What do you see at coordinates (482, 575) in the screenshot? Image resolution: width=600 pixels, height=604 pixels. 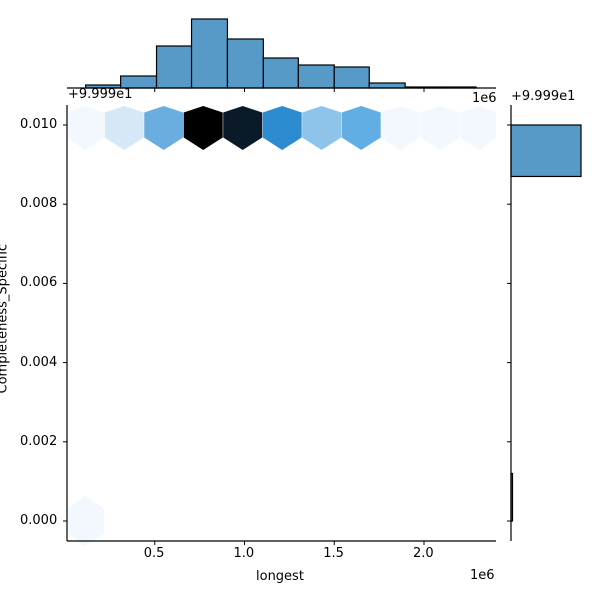 I see `x-scale-label: 1e6` at bounding box center [482, 575].